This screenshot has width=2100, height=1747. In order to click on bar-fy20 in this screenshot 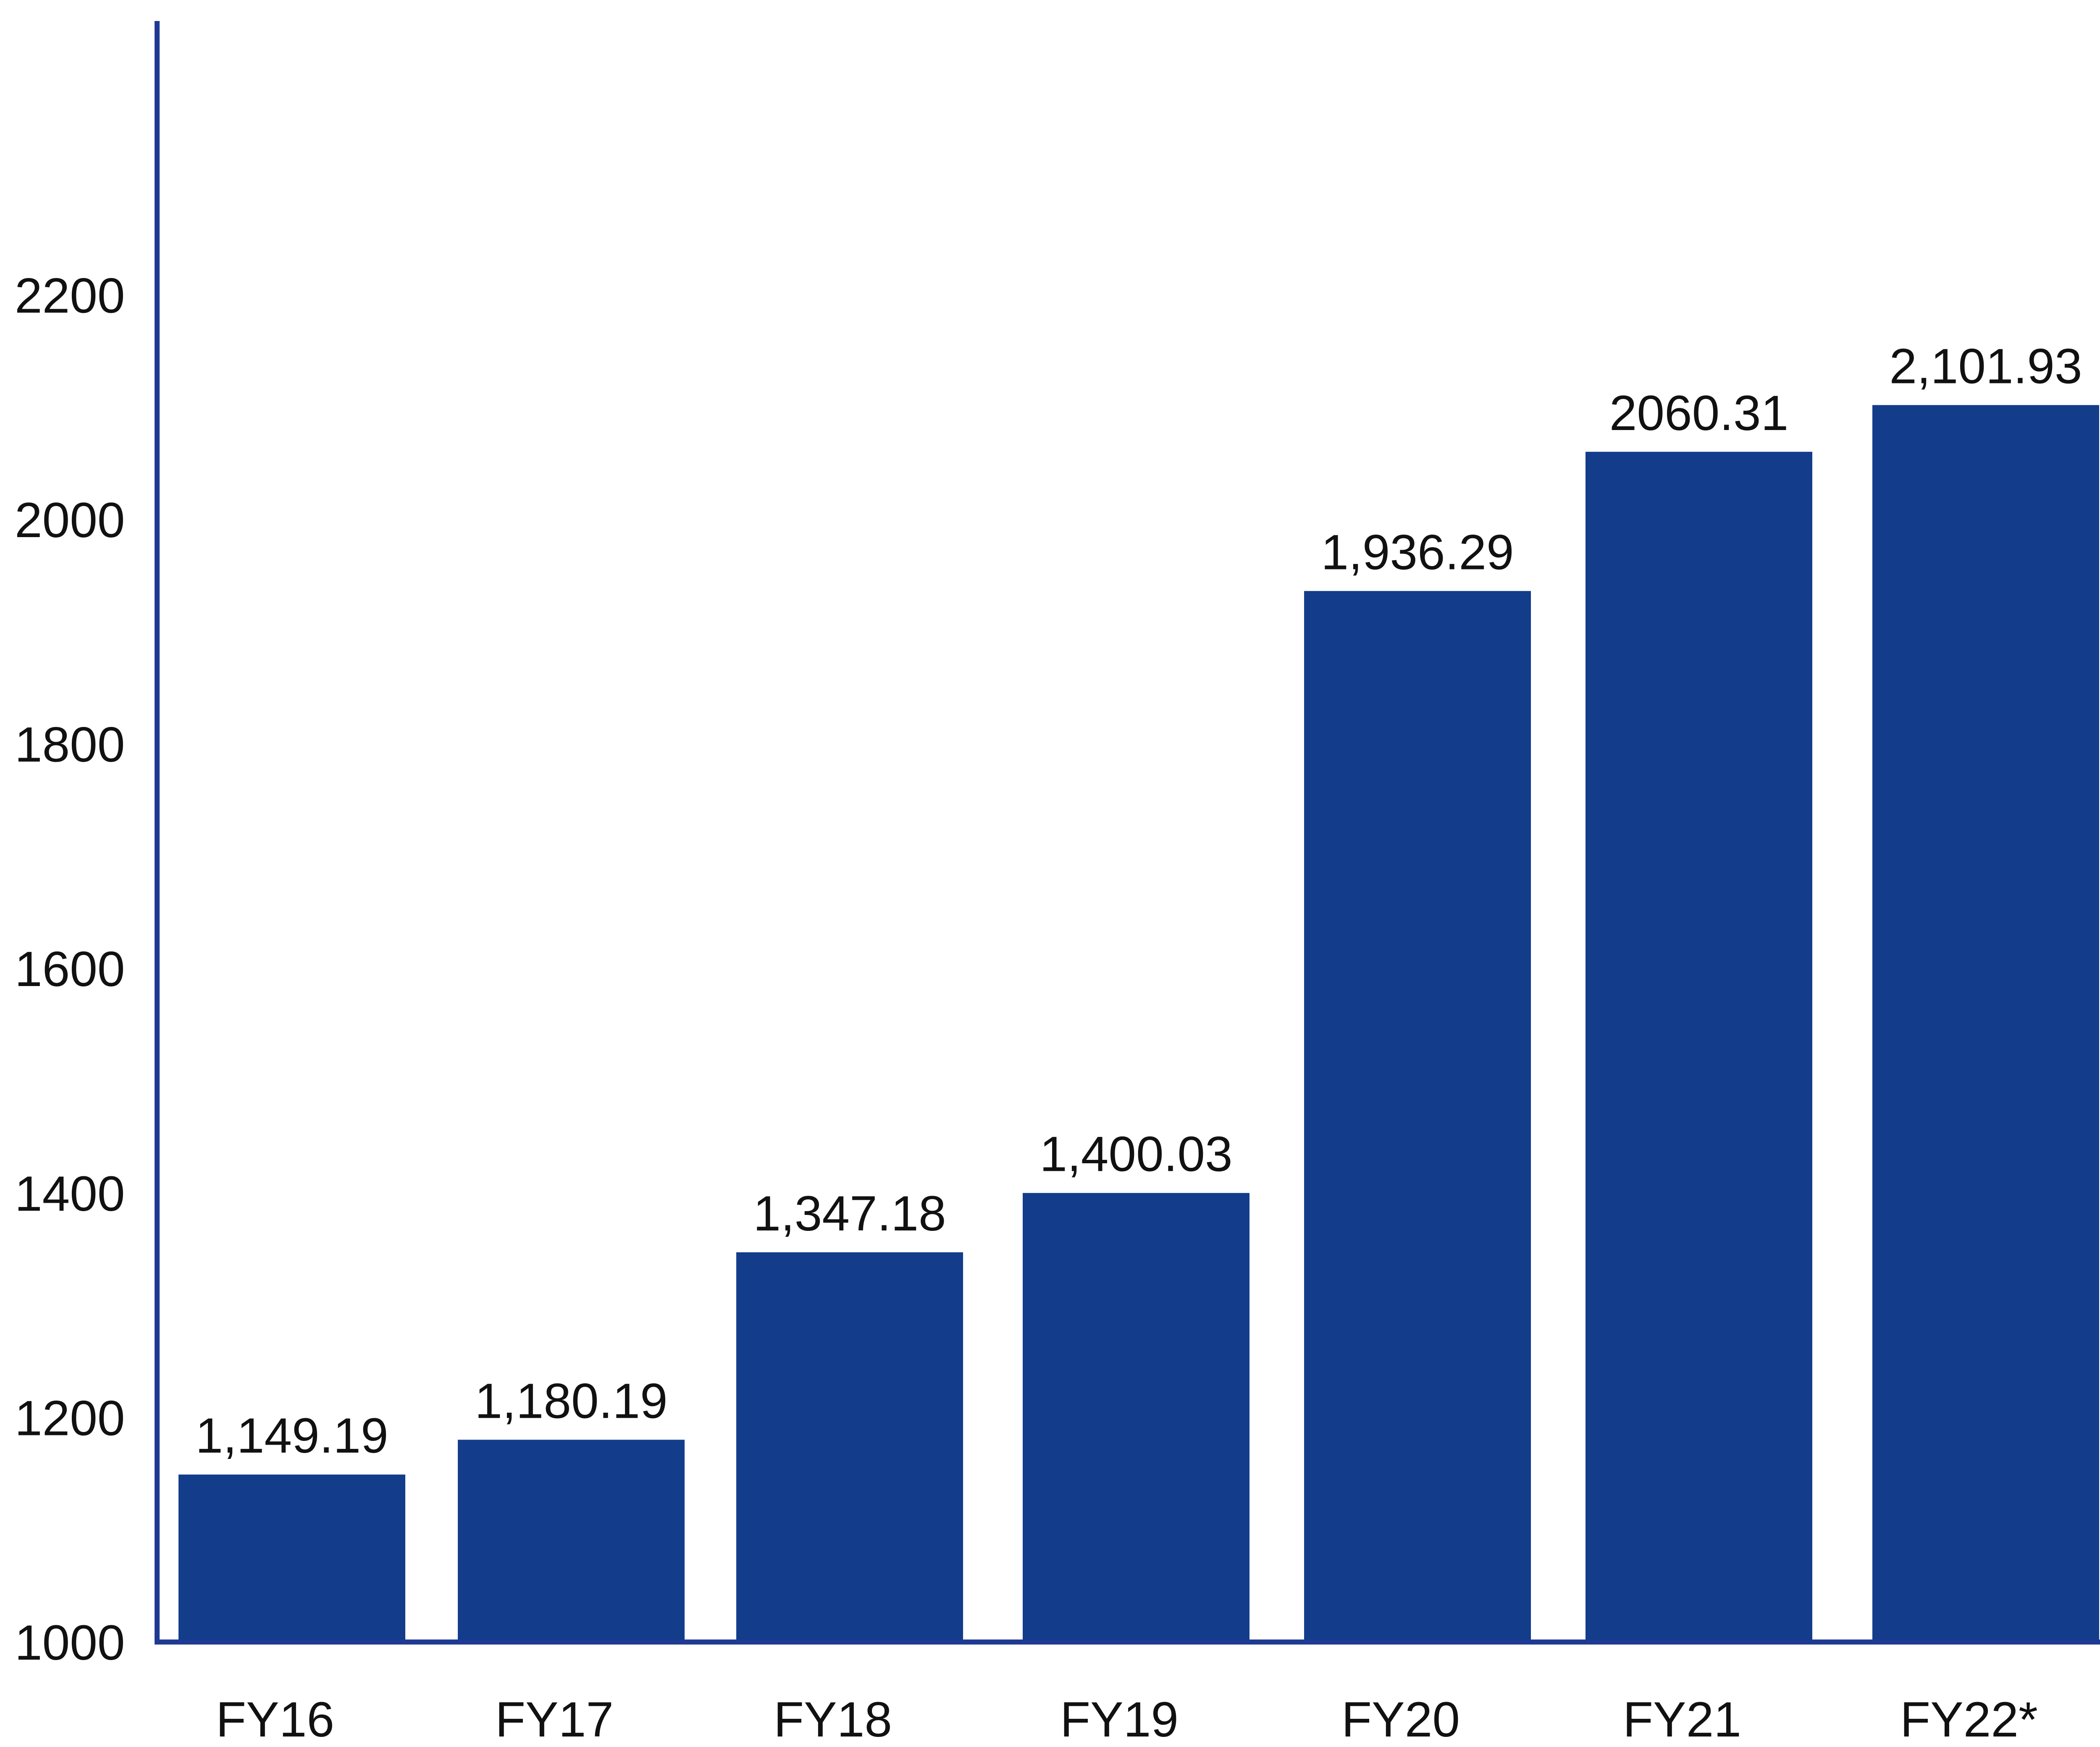, I will do `click(1417, 1116)`.